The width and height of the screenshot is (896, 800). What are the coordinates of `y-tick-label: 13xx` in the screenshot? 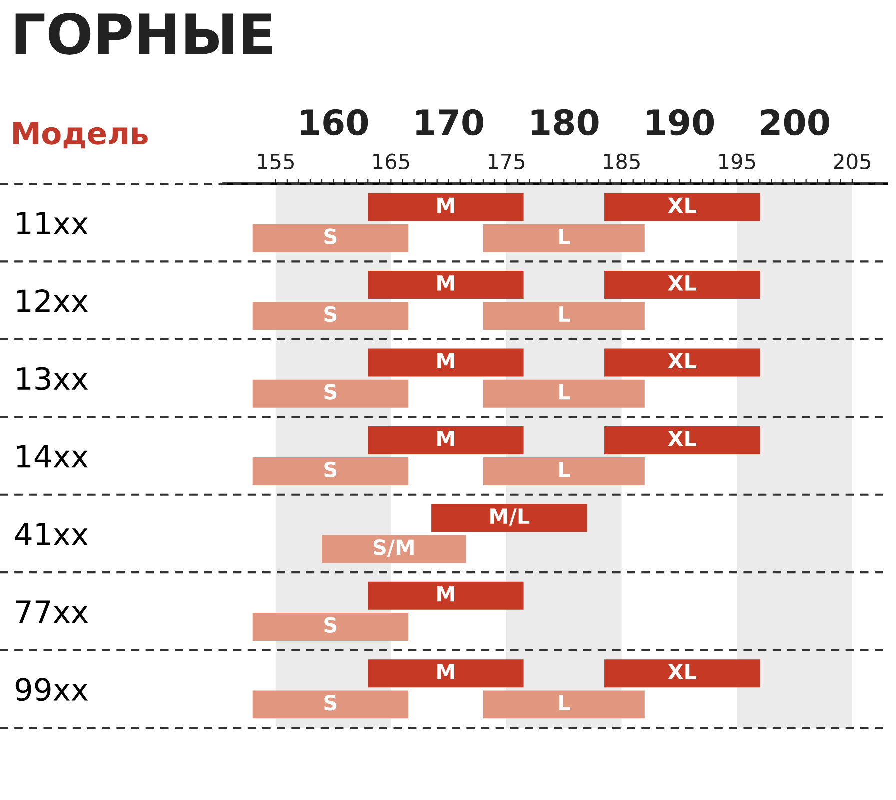 It's located at (52, 378).